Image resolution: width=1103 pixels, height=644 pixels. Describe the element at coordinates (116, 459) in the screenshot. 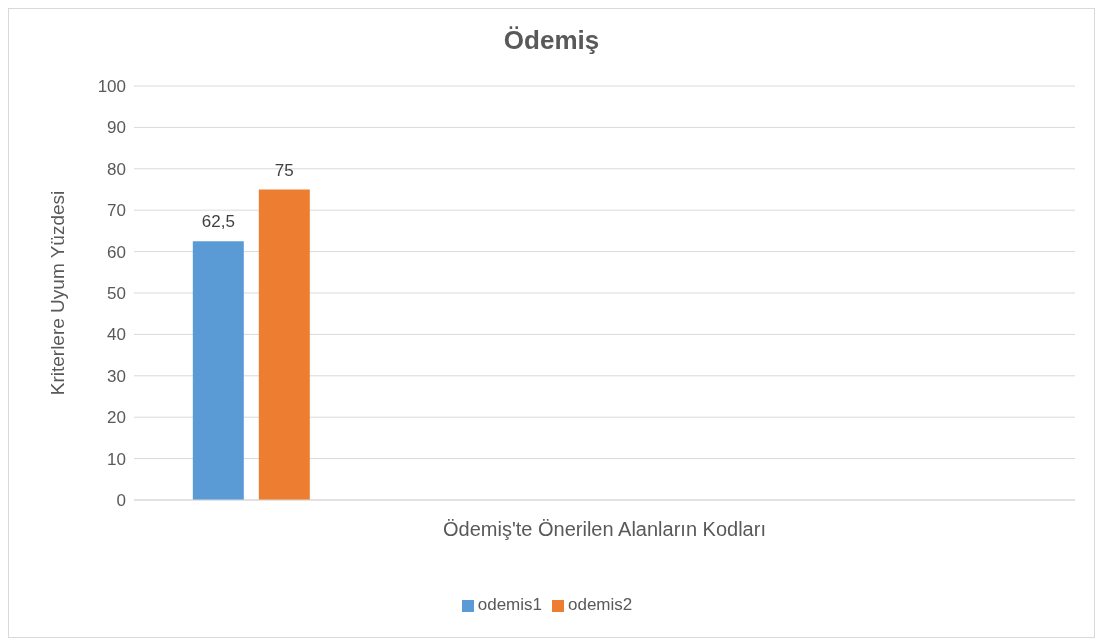

I see `y-tick-label: 10` at that location.